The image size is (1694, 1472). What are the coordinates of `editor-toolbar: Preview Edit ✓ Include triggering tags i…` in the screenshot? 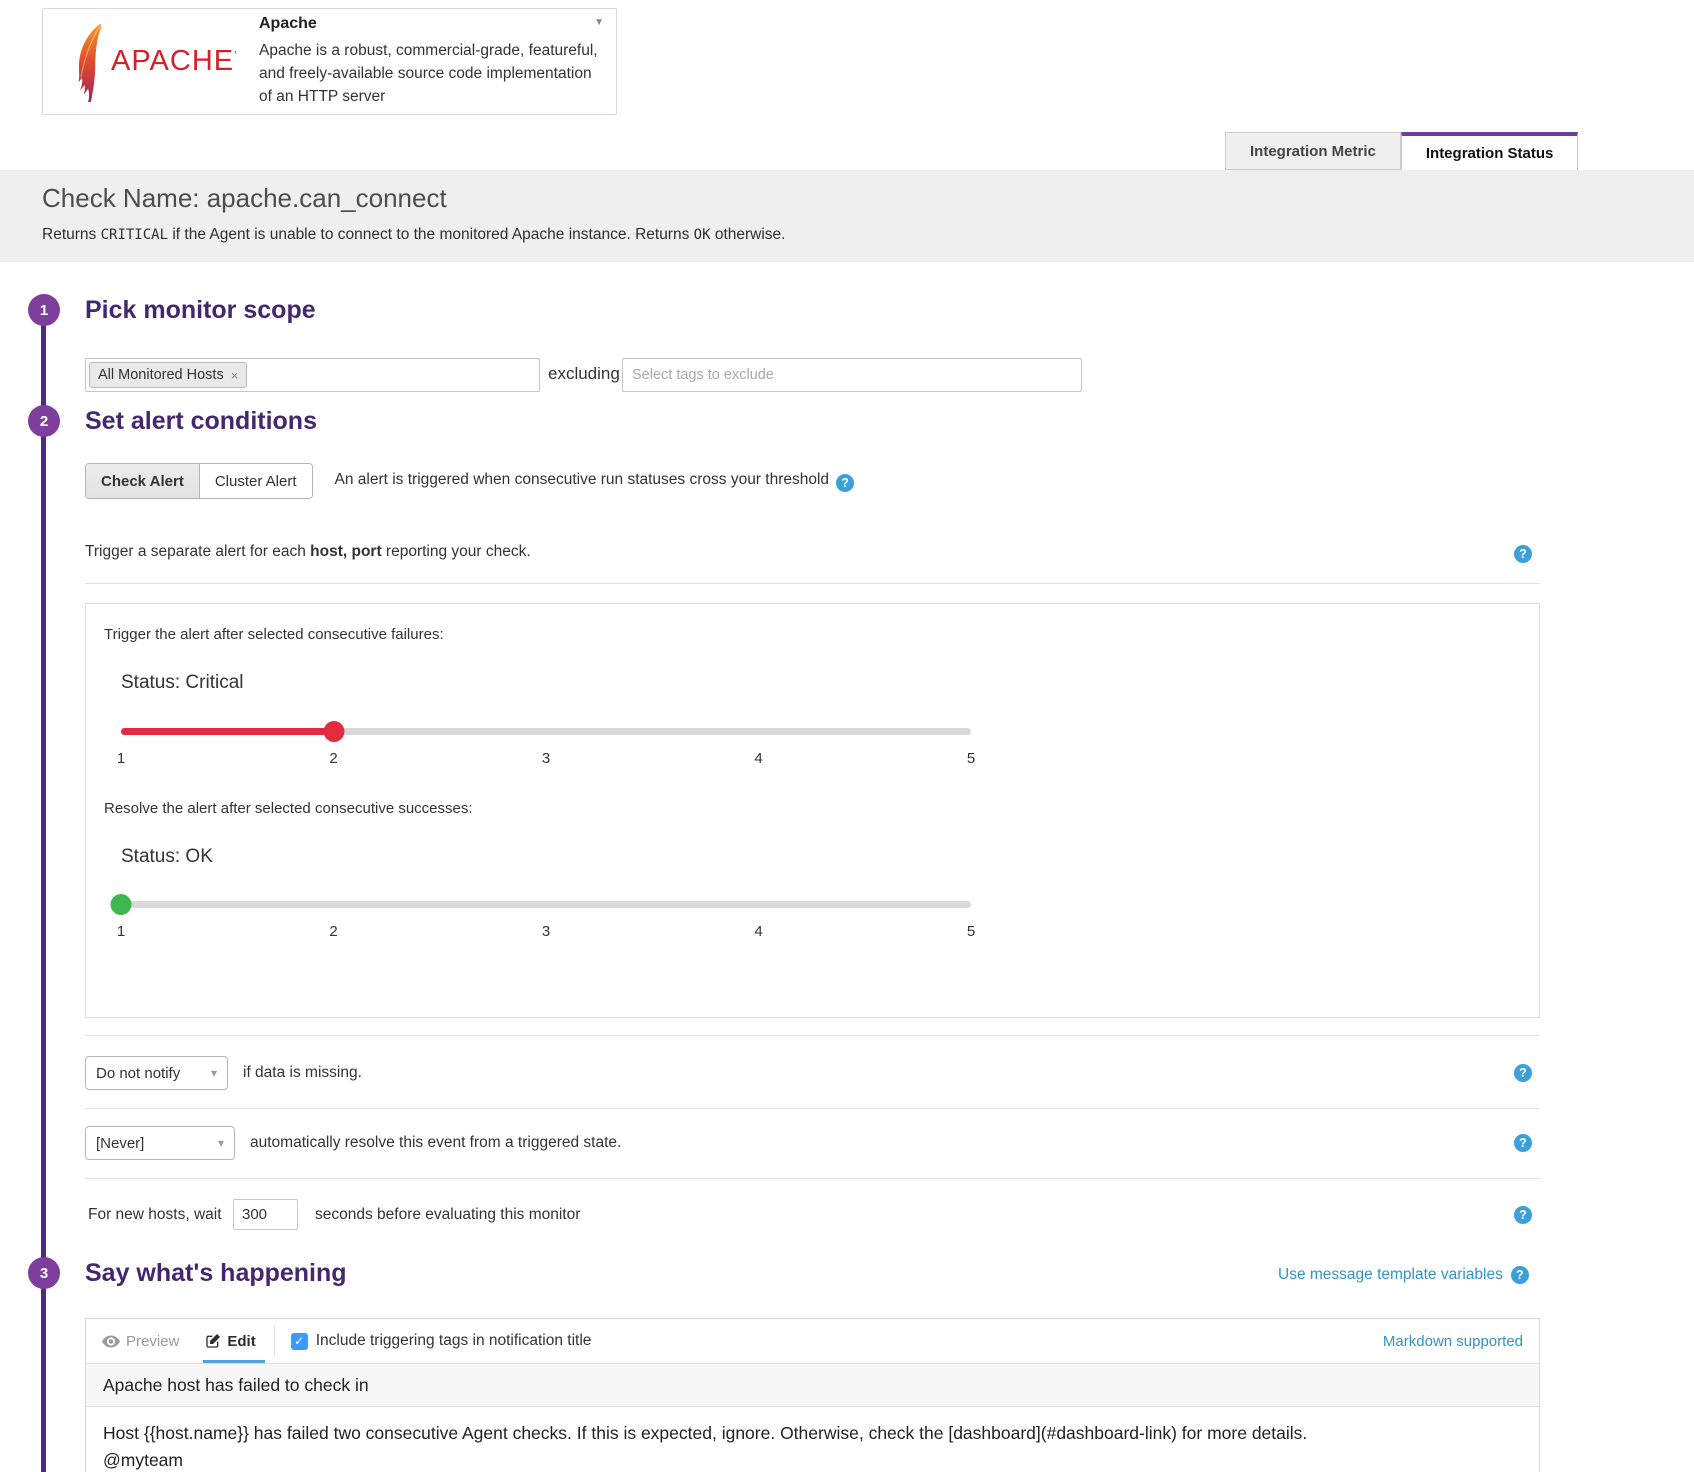 It's located at (812, 1341).